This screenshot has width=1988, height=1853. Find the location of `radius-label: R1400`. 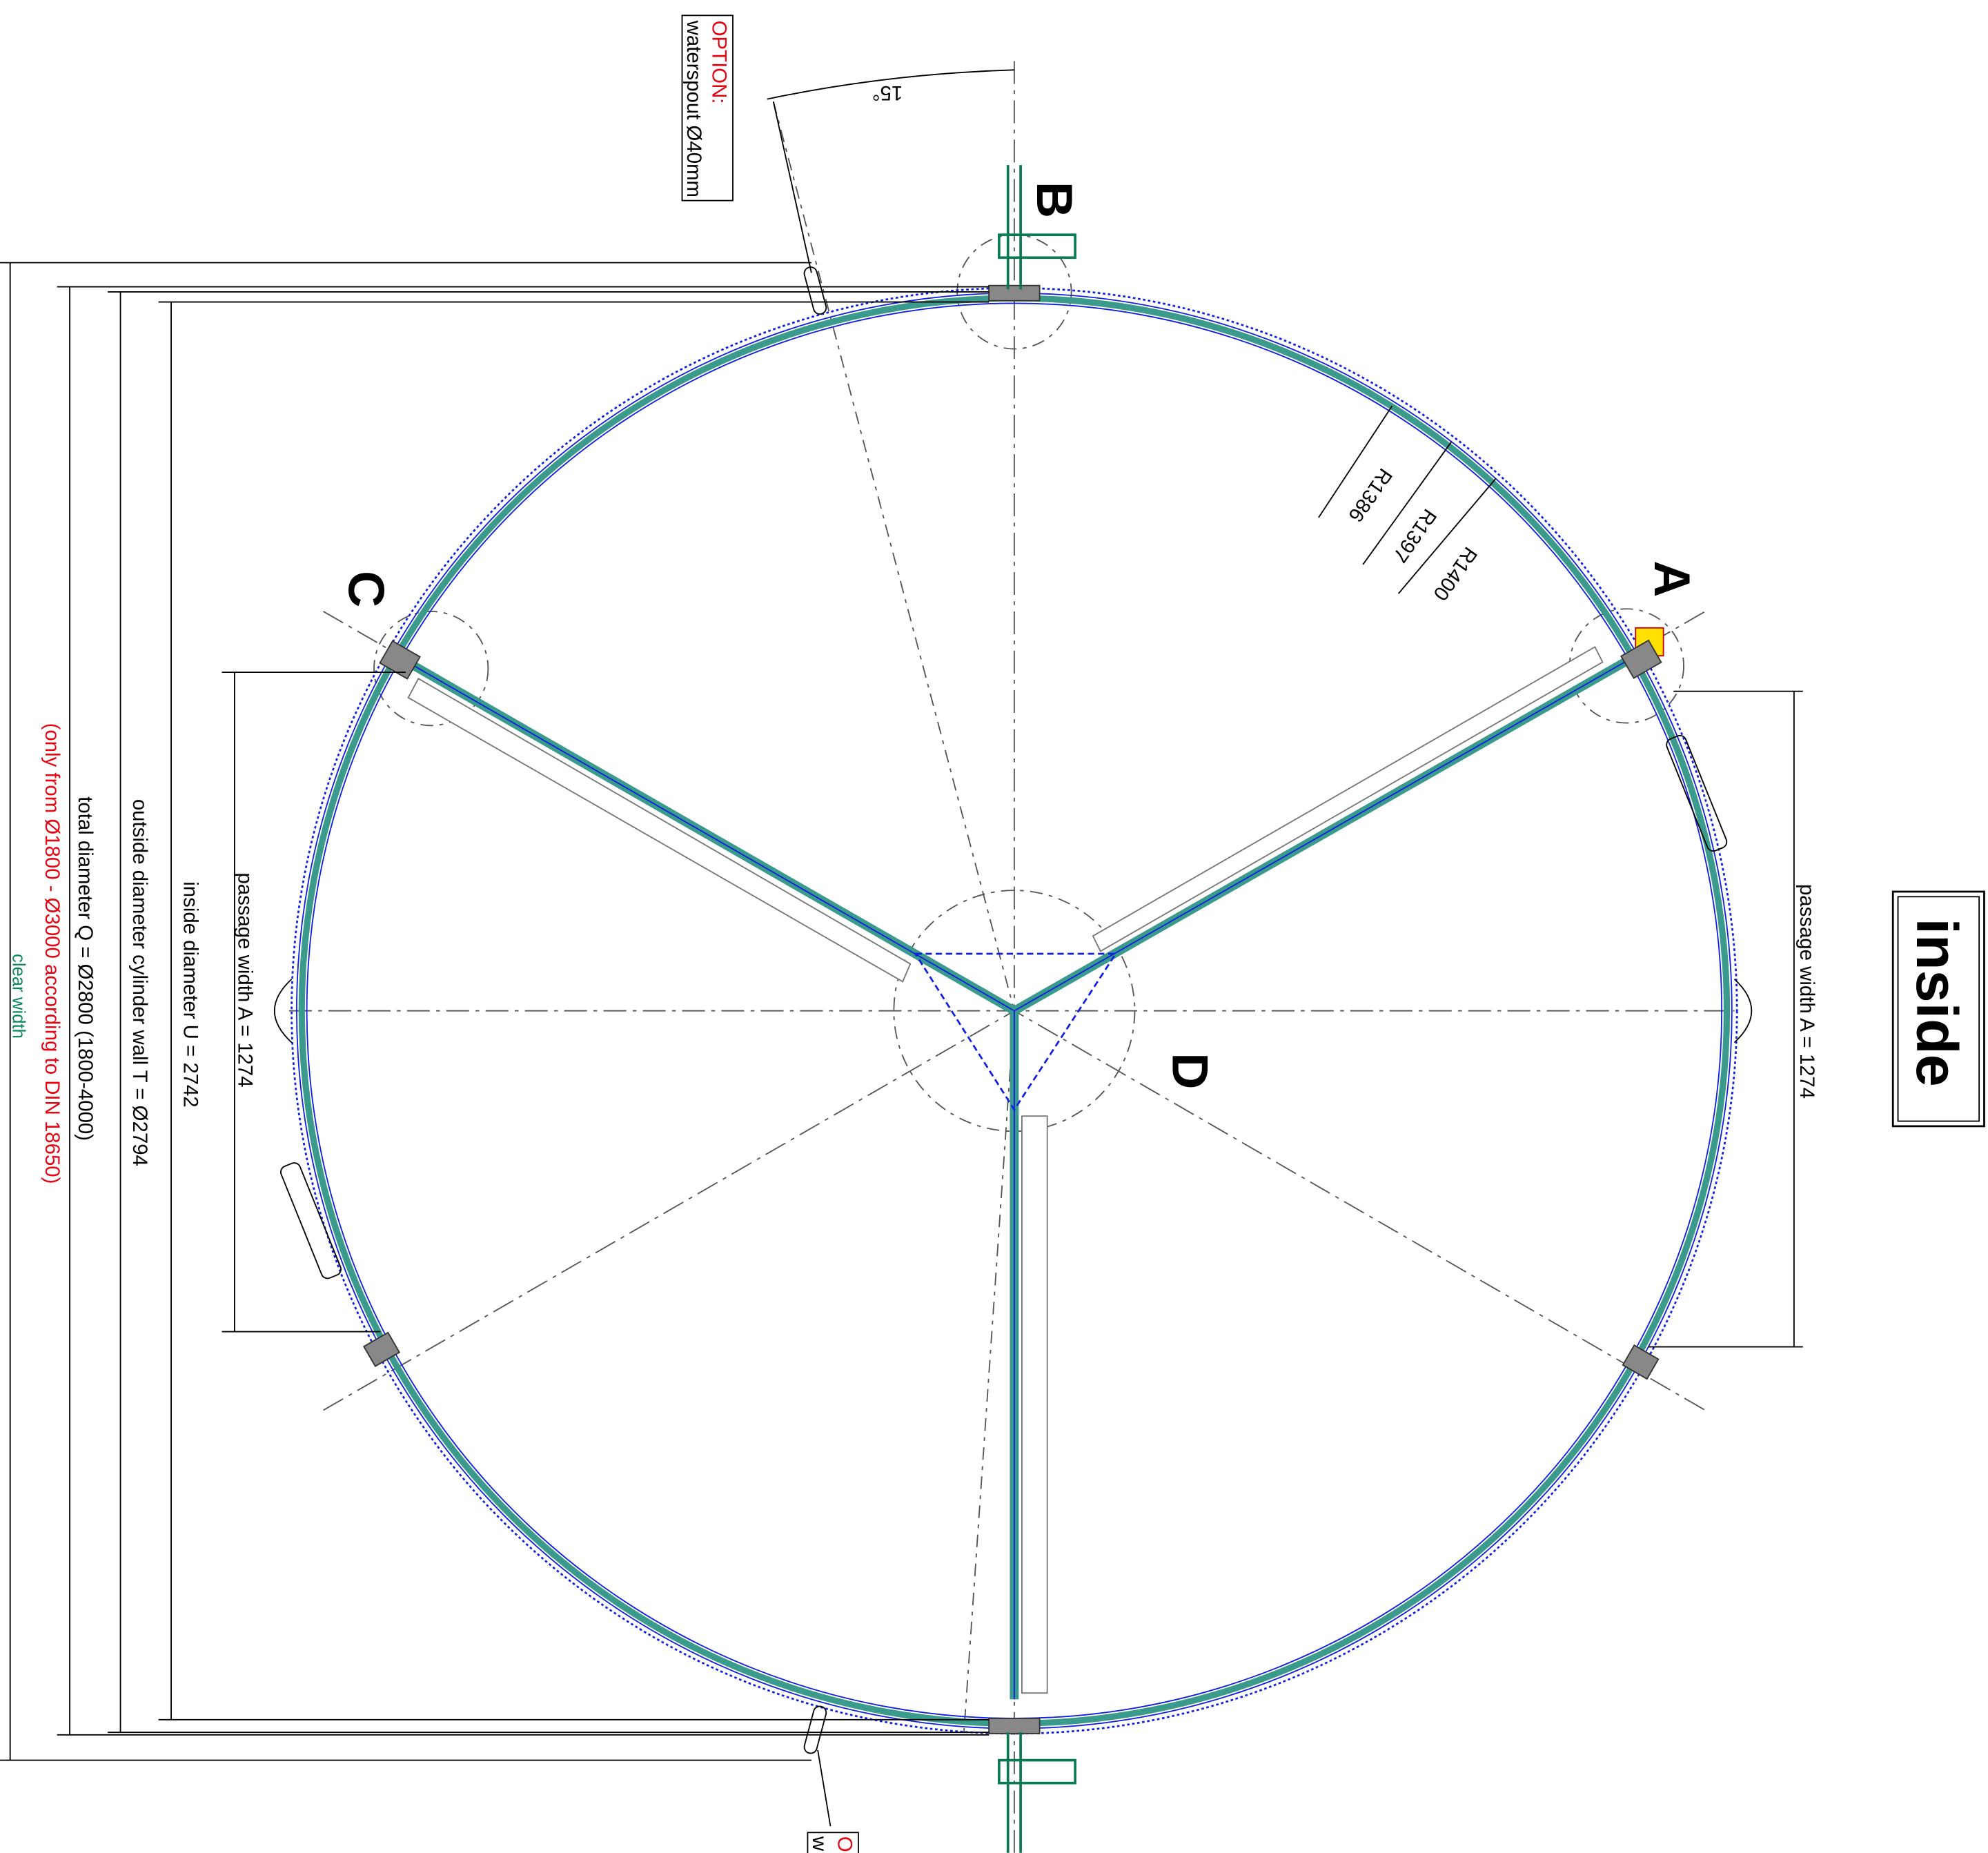

radius-label: R1400 is located at coordinates (1455, 573).